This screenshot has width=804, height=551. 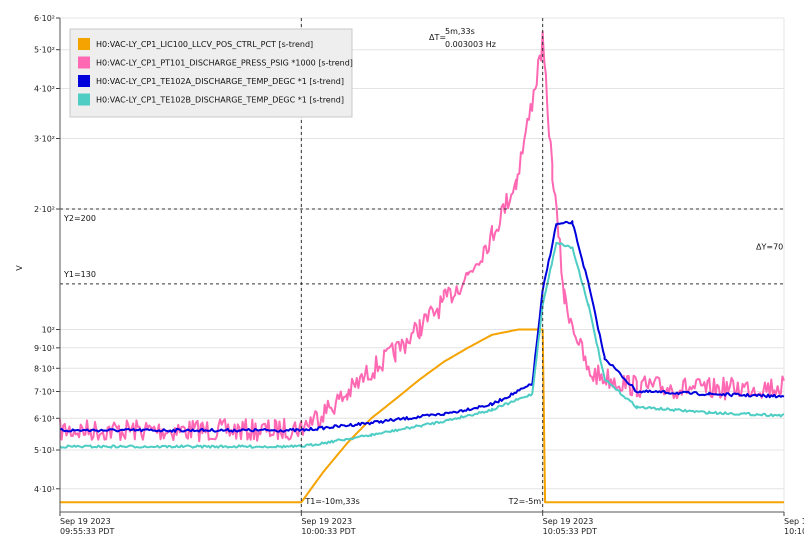 I want to click on legend-box, so click(x=211, y=73).